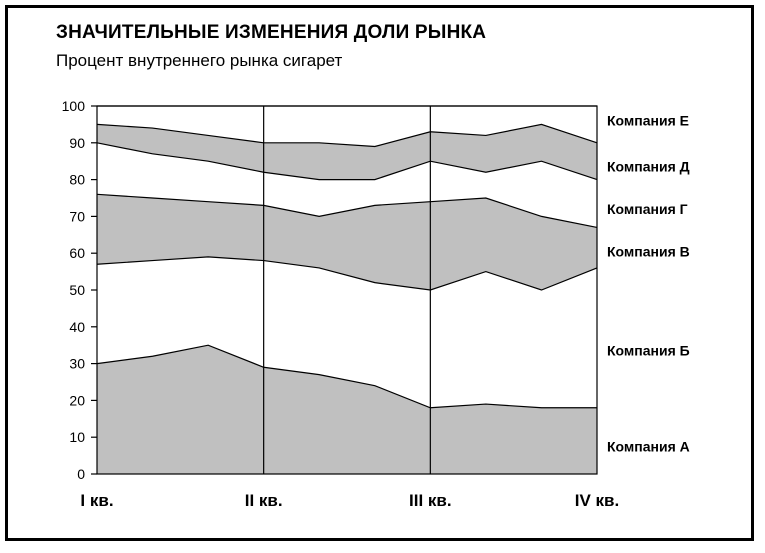 The image size is (765, 553). I want to click on y-tick-label-20: 20, so click(77, 400).